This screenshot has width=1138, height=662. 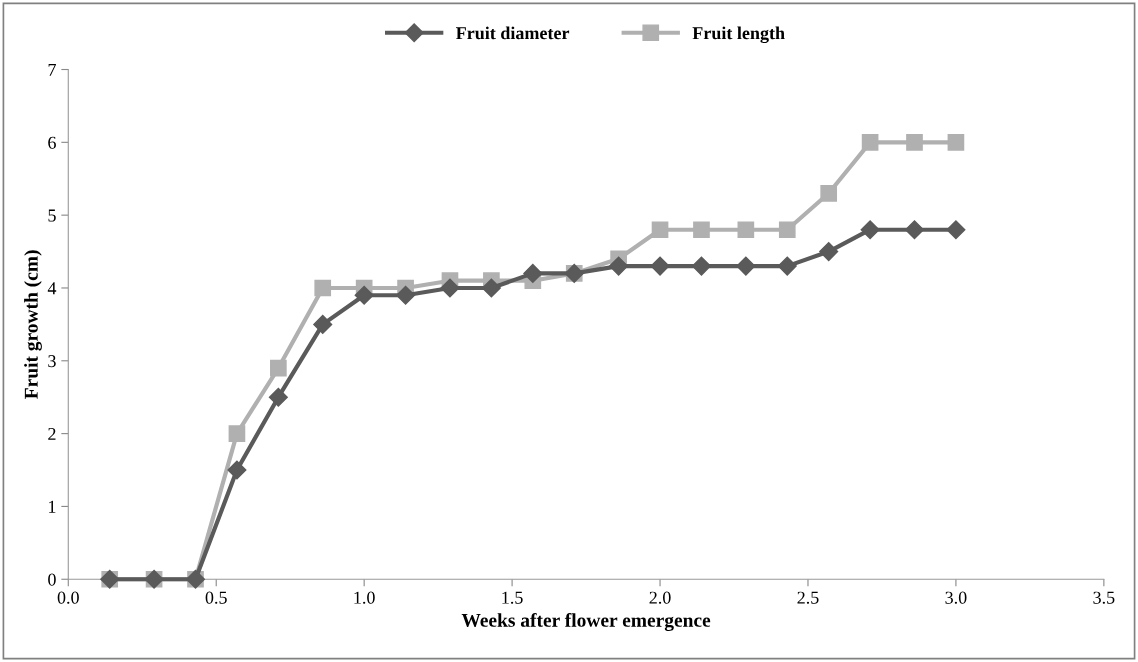 What do you see at coordinates (52, 506) in the screenshot?
I see `y-tick-label: 1` at bounding box center [52, 506].